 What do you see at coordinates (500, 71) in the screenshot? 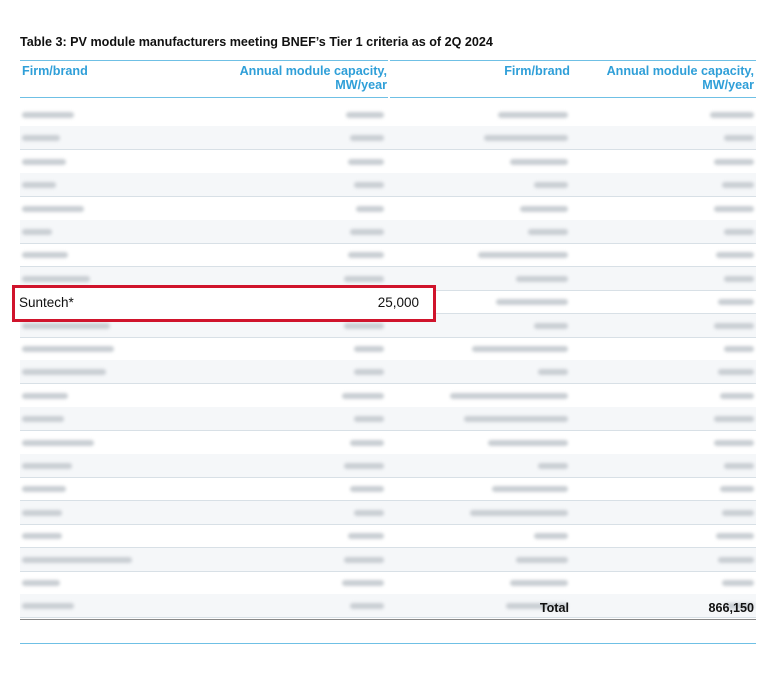
I see `column-header-firm-right: Firm/brand` at bounding box center [500, 71].